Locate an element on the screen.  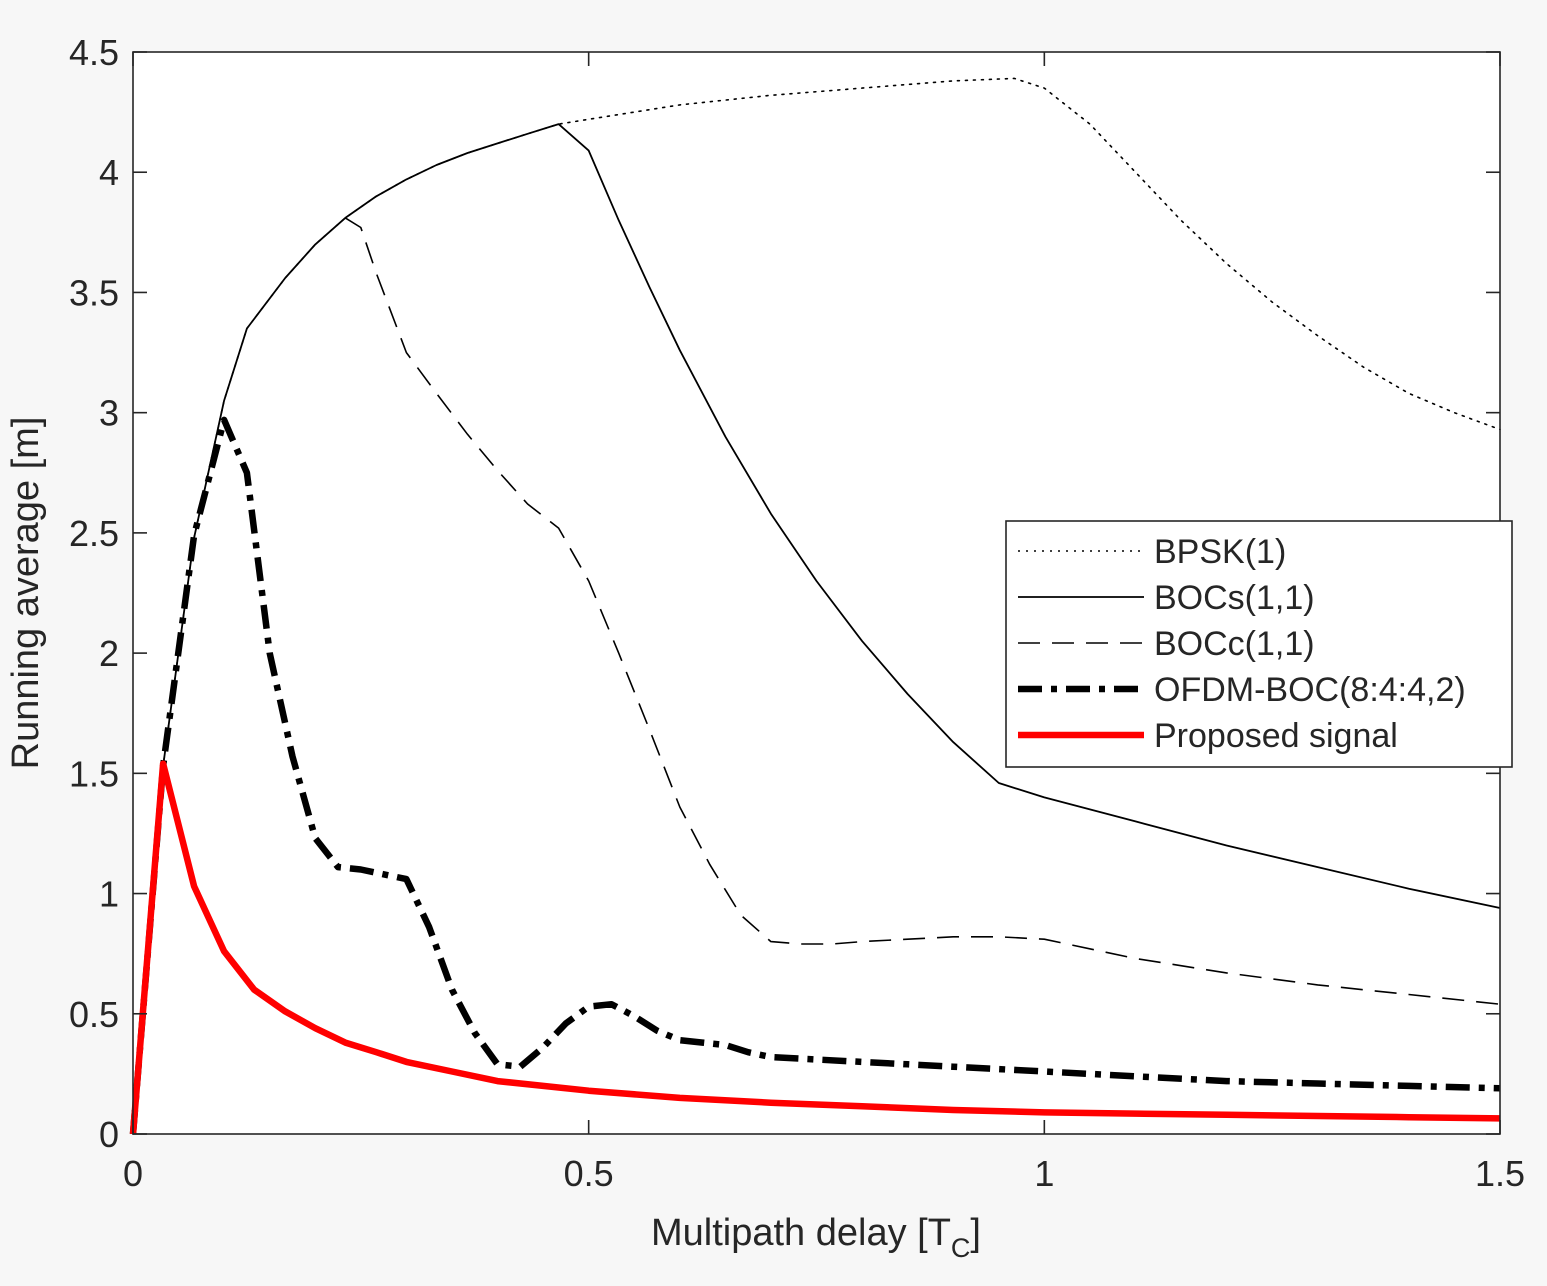
x-axis-label-main: Multipath delay [T is located at coordinates (801, 1233).